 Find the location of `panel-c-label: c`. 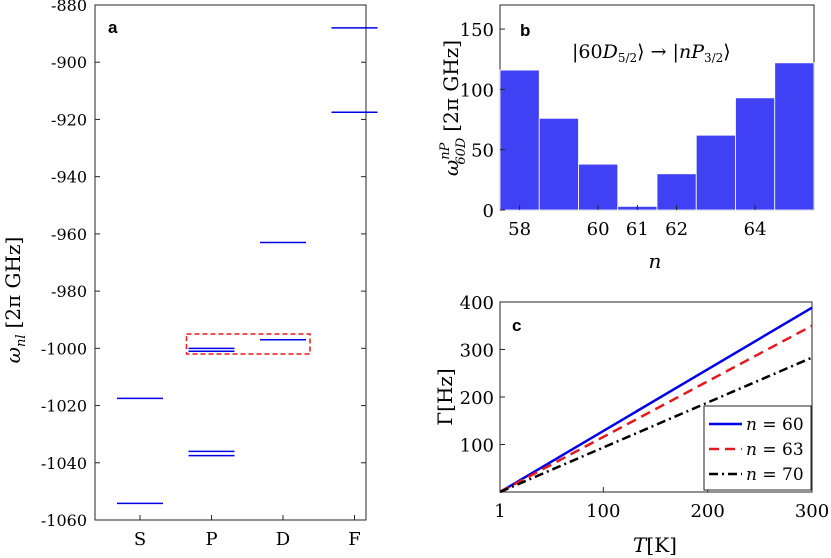

panel-c-label: c is located at coordinates (516, 325).